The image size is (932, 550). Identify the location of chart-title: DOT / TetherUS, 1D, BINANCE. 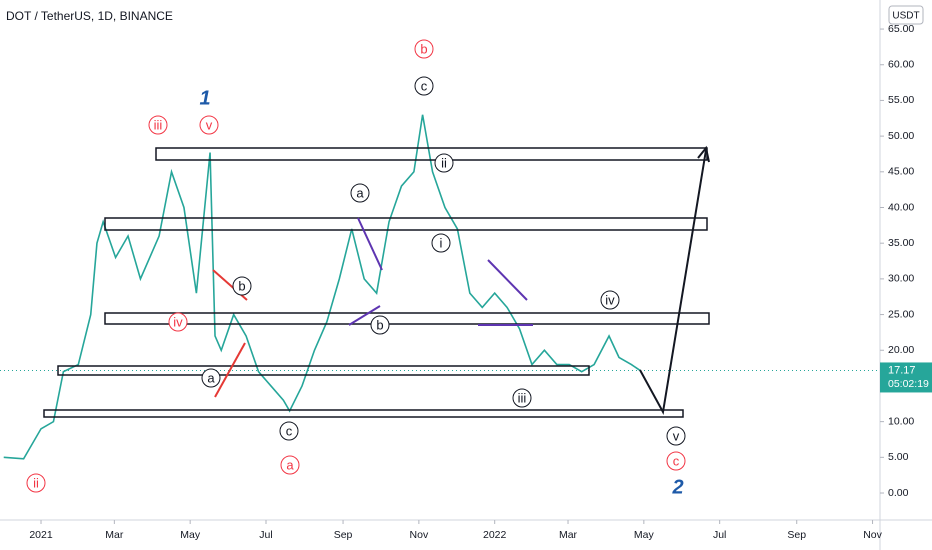
(89, 16).